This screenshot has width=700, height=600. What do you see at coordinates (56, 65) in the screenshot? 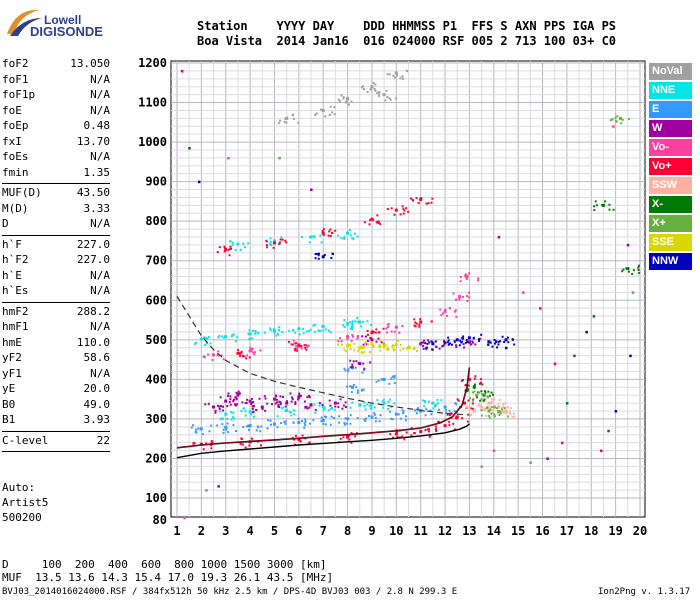
I see `param-row: foF2 13.050` at bounding box center [56, 65].